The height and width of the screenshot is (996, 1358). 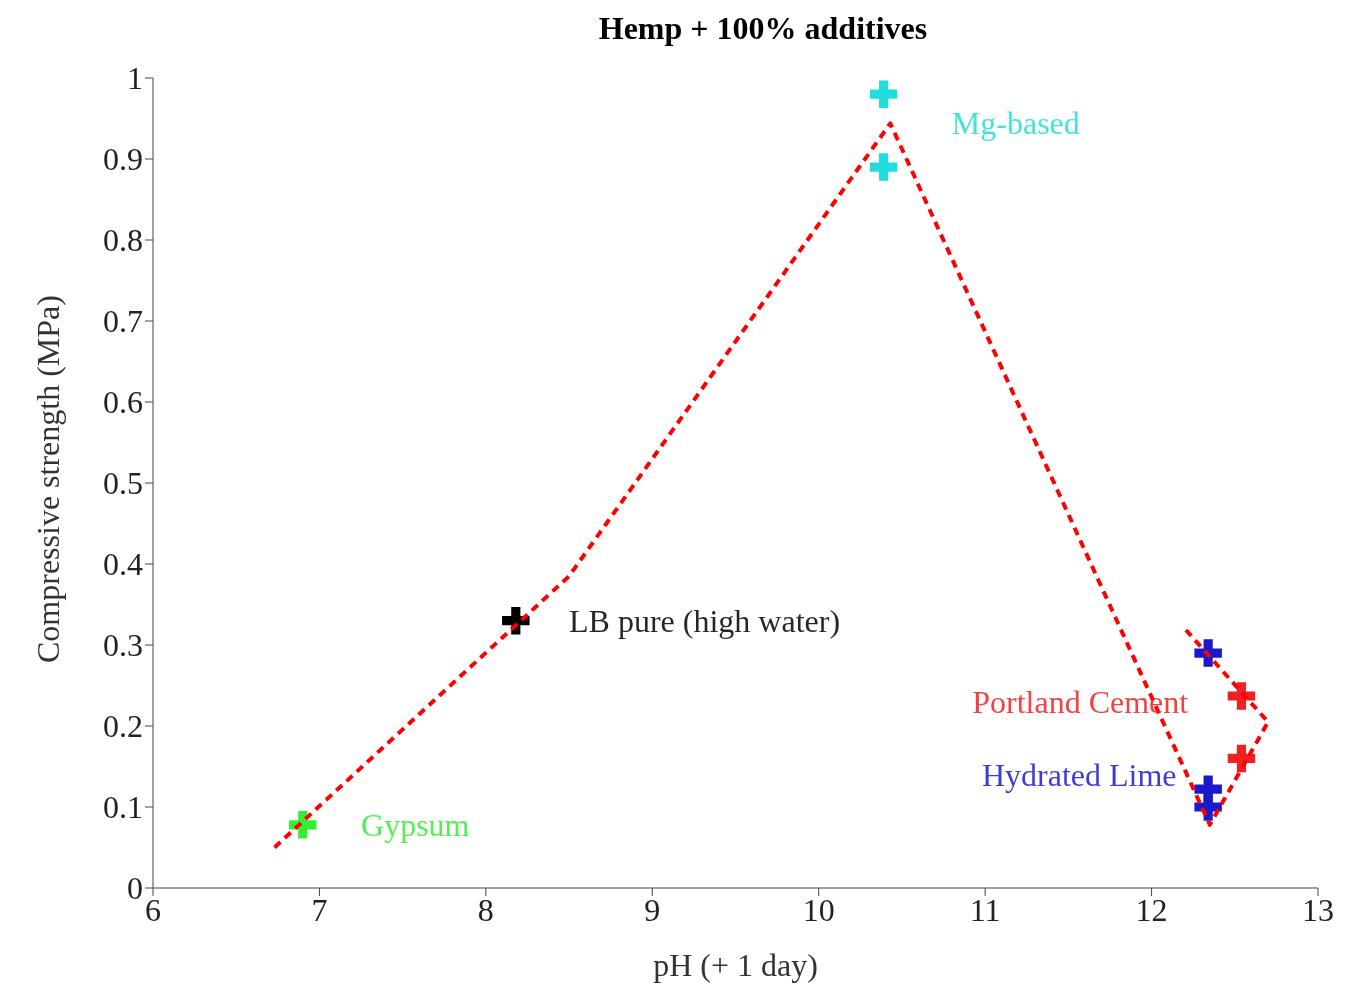 What do you see at coordinates (123, 402) in the screenshot?
I see `y-tick-label: 0.6` at bounding box center [123, 402].